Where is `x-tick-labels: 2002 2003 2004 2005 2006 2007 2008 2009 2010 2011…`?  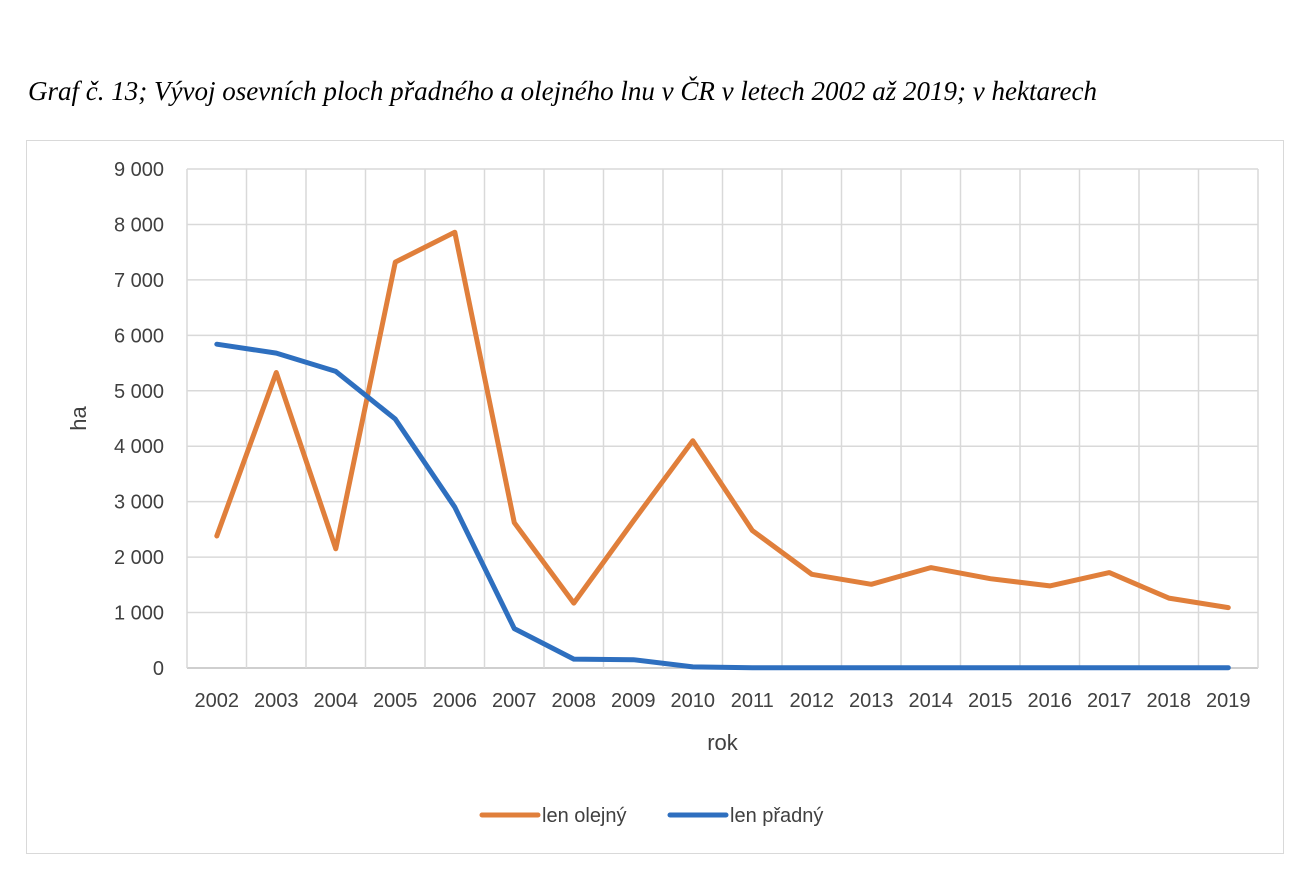 x-tick-labels: 2002 2003 2004 2005 2006 2007 2008 2009 2010 2011… is located at coordinates (723, 701).